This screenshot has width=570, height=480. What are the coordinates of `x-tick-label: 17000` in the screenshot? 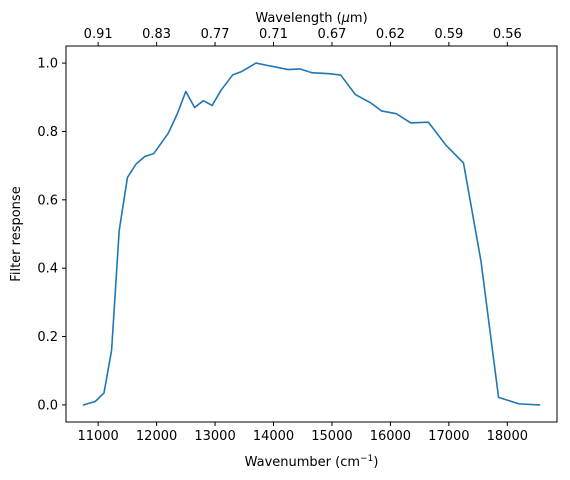 It's located at (448, 436).